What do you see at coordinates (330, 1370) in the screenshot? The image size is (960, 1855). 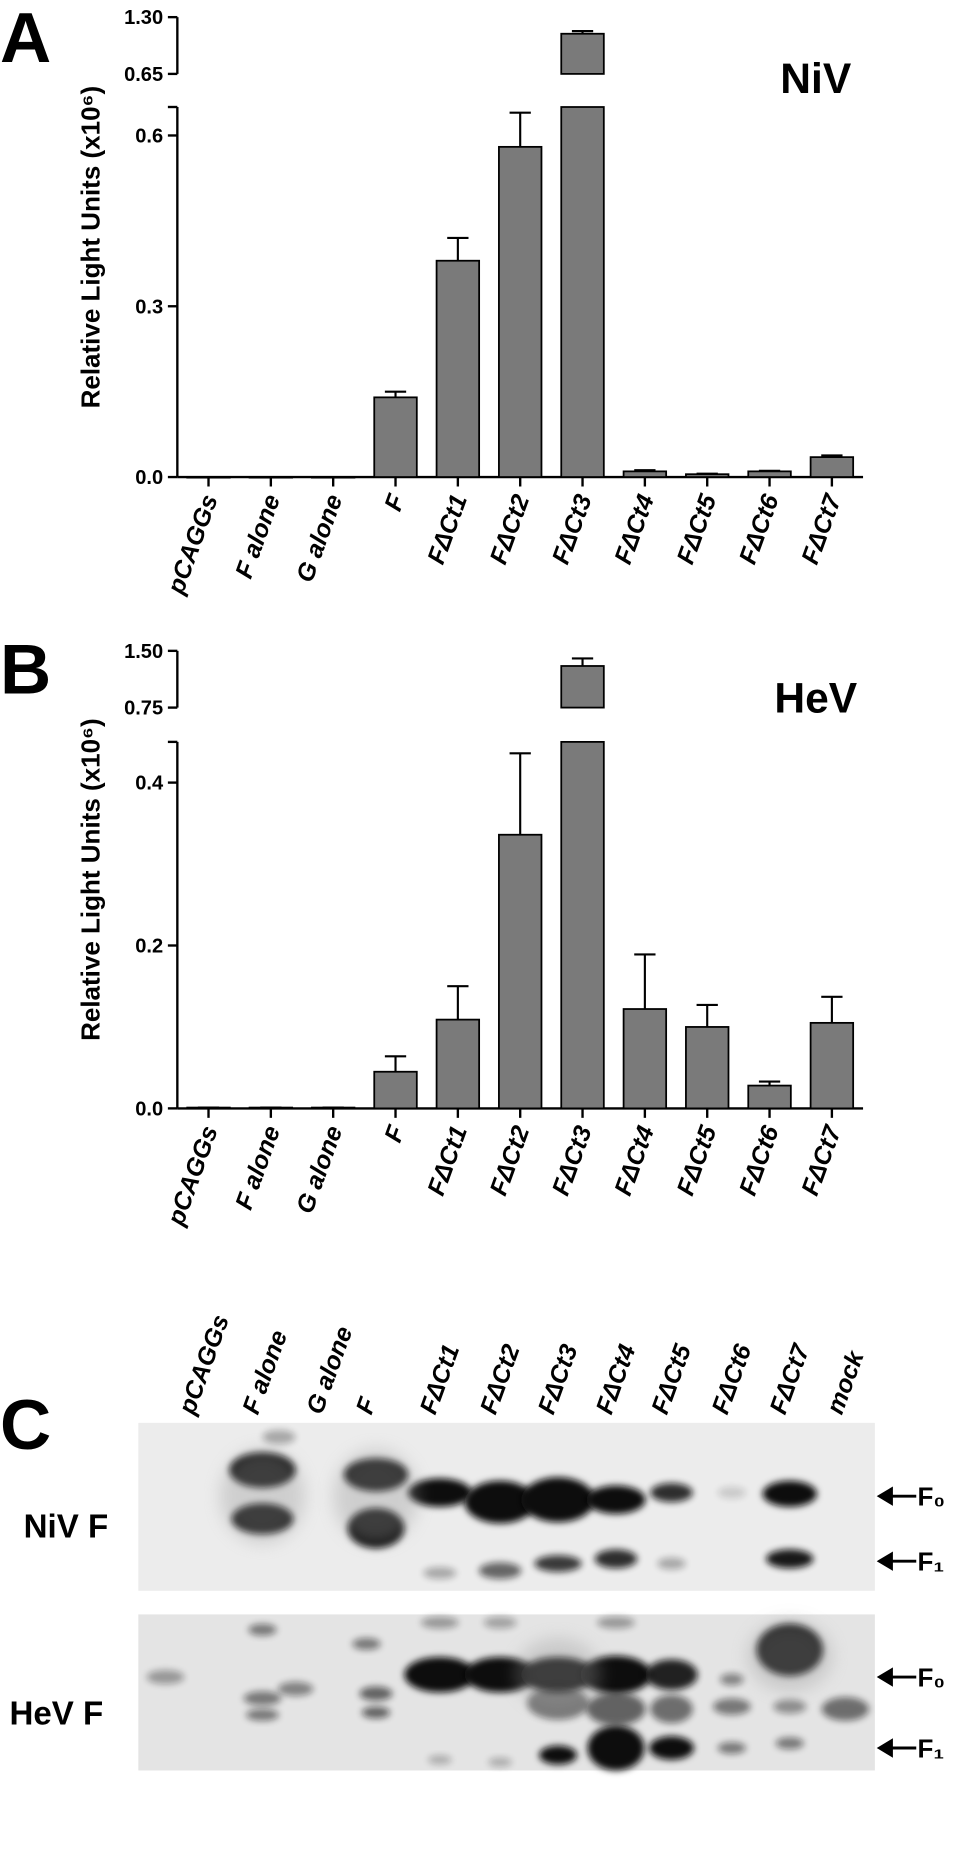 I see `lane-label: G alone` at bounding box center [330, 1370].